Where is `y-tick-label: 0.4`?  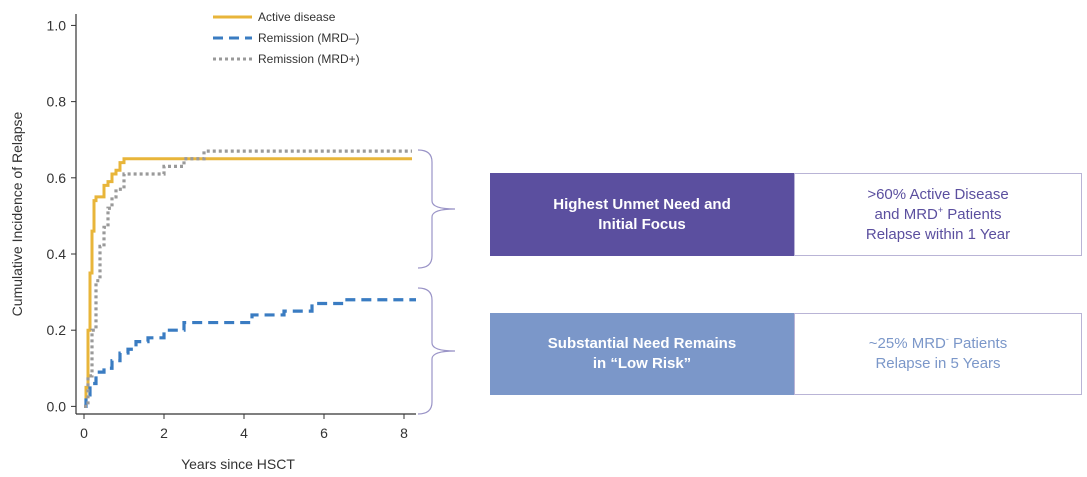 y-tick-label: 0.4 is located at coordinates (57, 254).